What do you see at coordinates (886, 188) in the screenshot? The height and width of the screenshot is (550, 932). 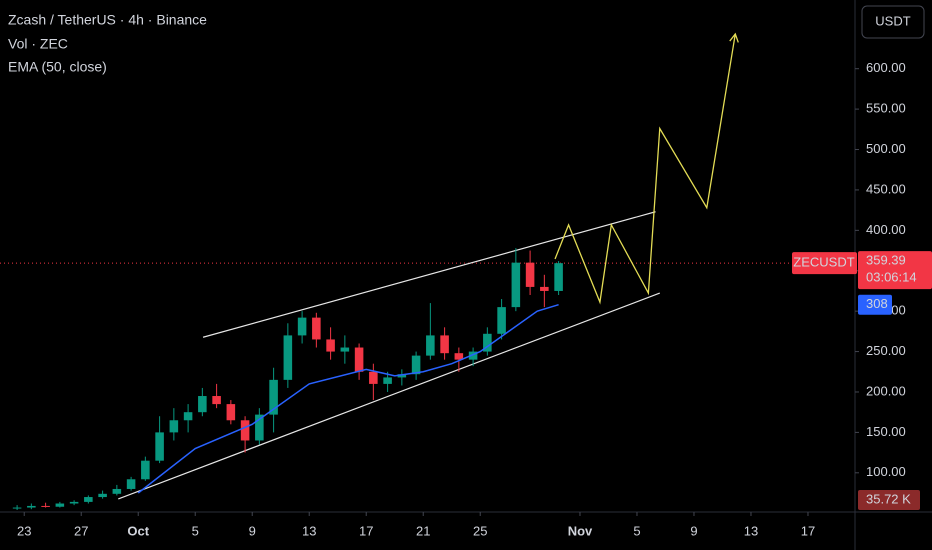 I see `y-tick-label: 450.00` at bounding box center [886, 188].